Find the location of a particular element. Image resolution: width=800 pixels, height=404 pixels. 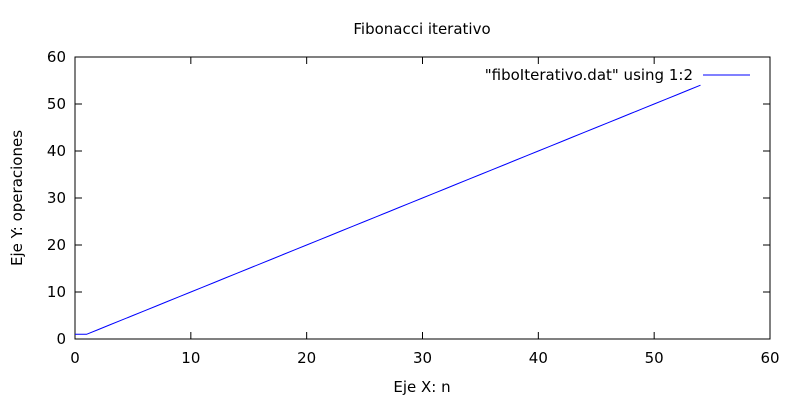

x-tick-label: 40 is located at coordinates (538, 358).